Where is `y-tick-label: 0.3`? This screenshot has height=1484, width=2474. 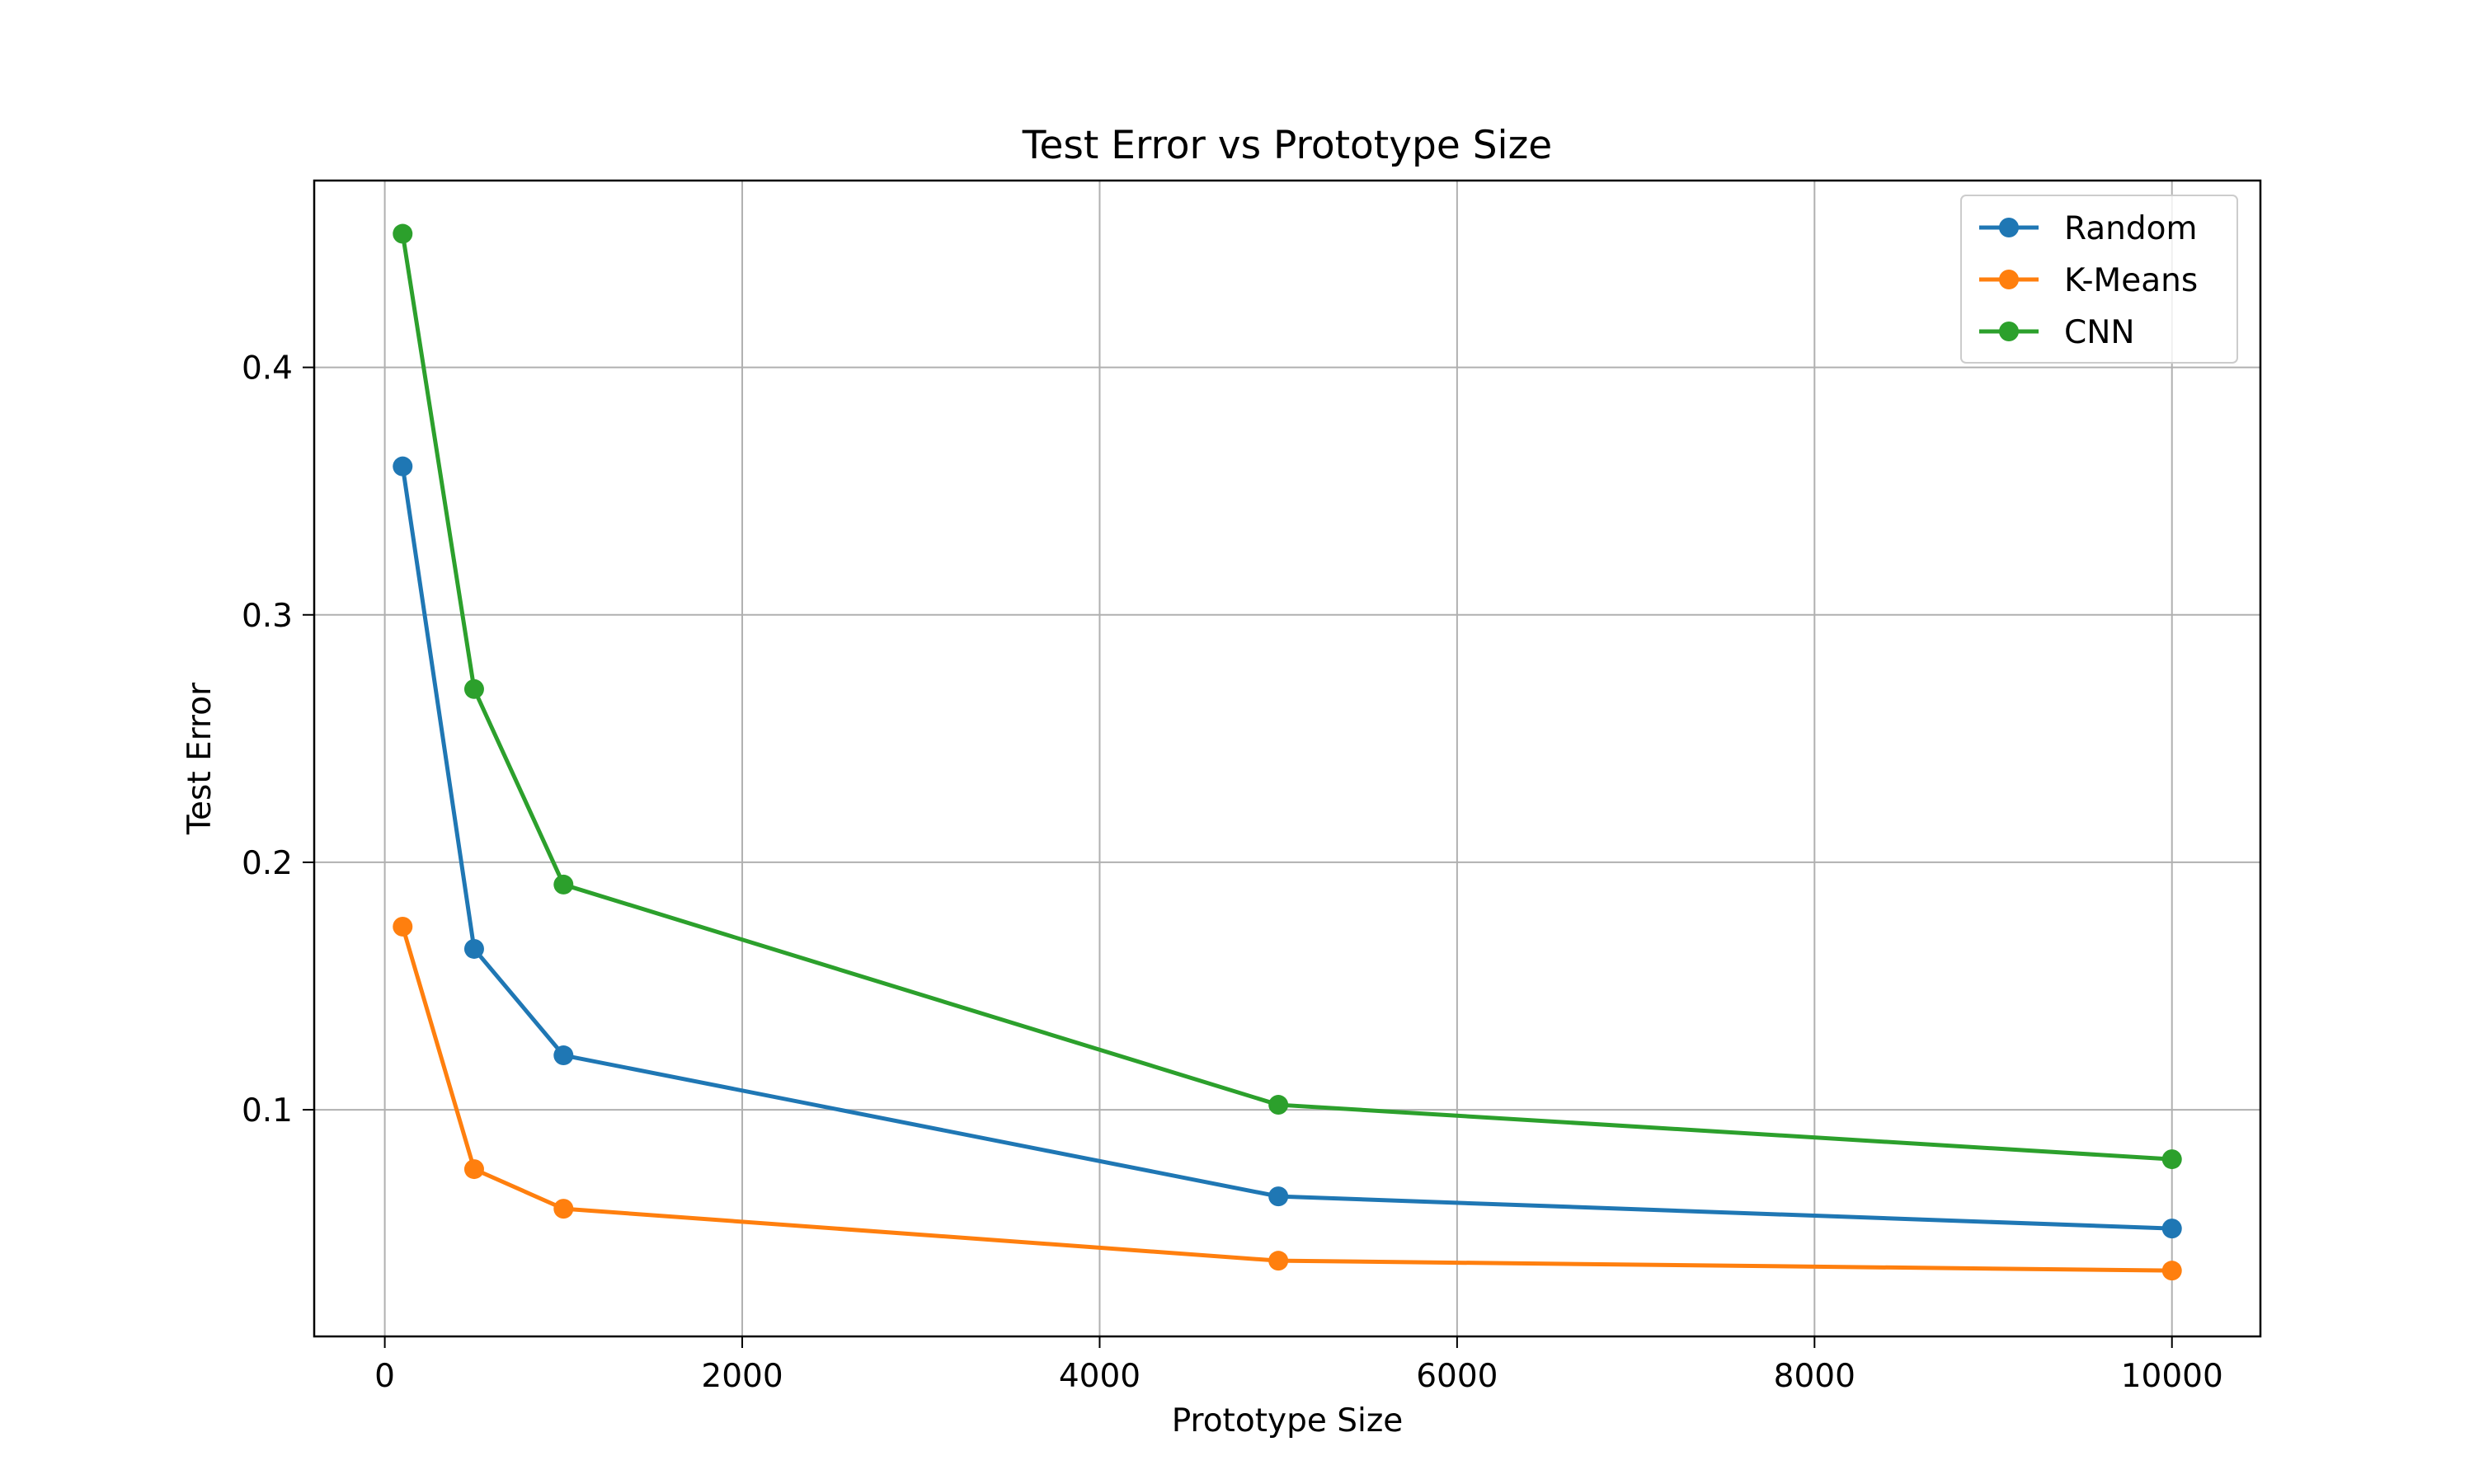
y-tick-label: 0.3 is located at coordinates (267, 616).